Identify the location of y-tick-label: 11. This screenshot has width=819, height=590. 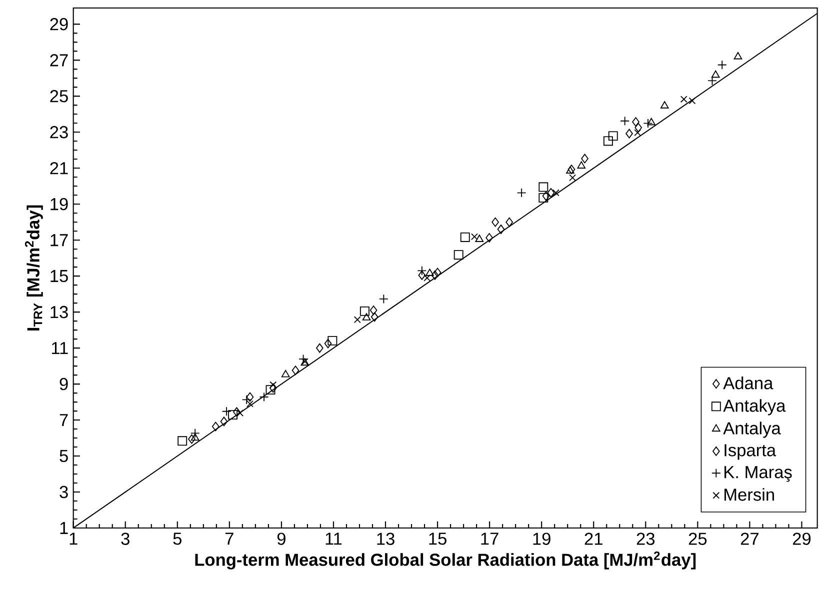
(60, 348).